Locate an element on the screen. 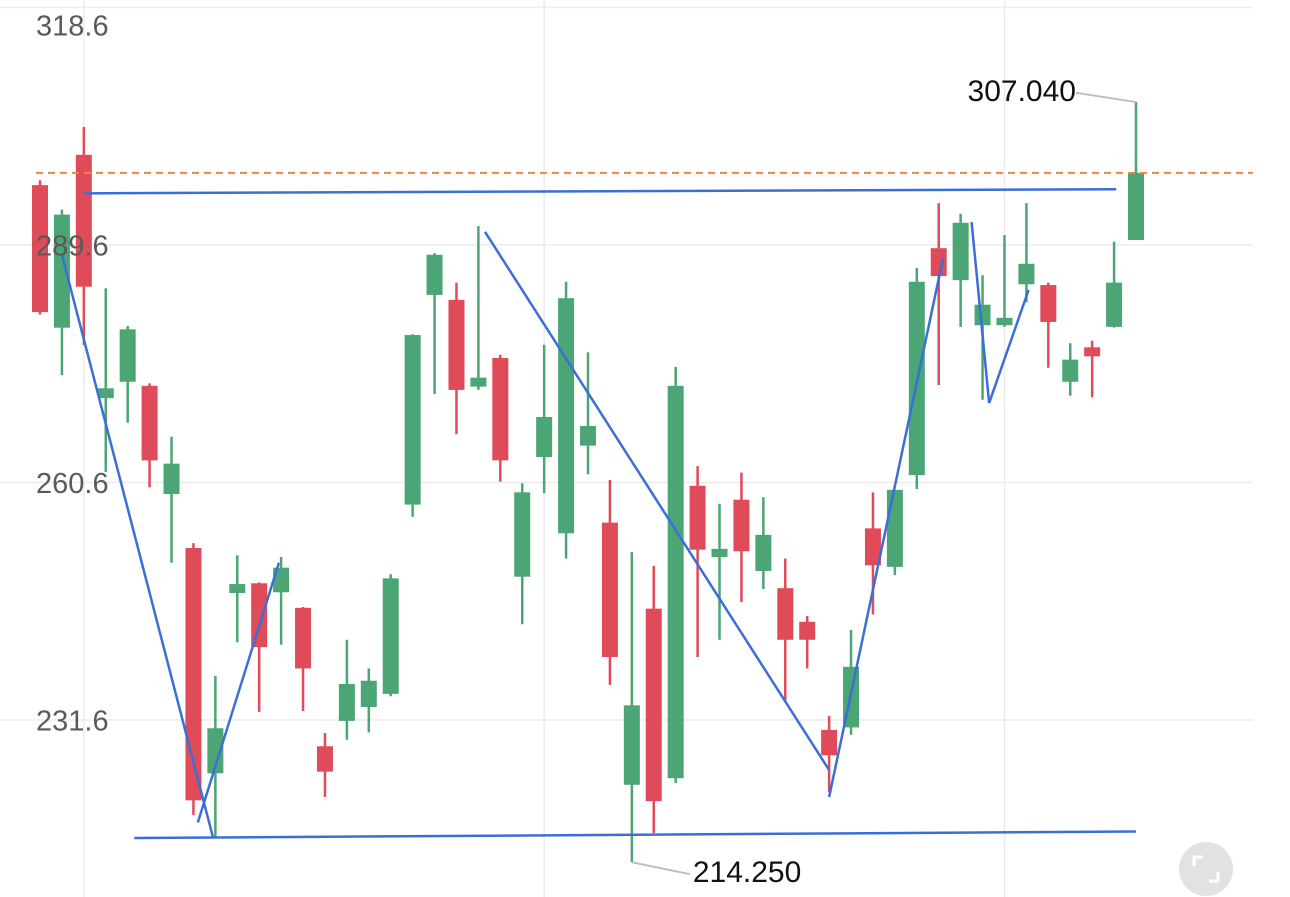 Image resolution: width=1290 pixels, height=897 pixels. fullscreen-button-bg is located at coordinates (1206, 869).